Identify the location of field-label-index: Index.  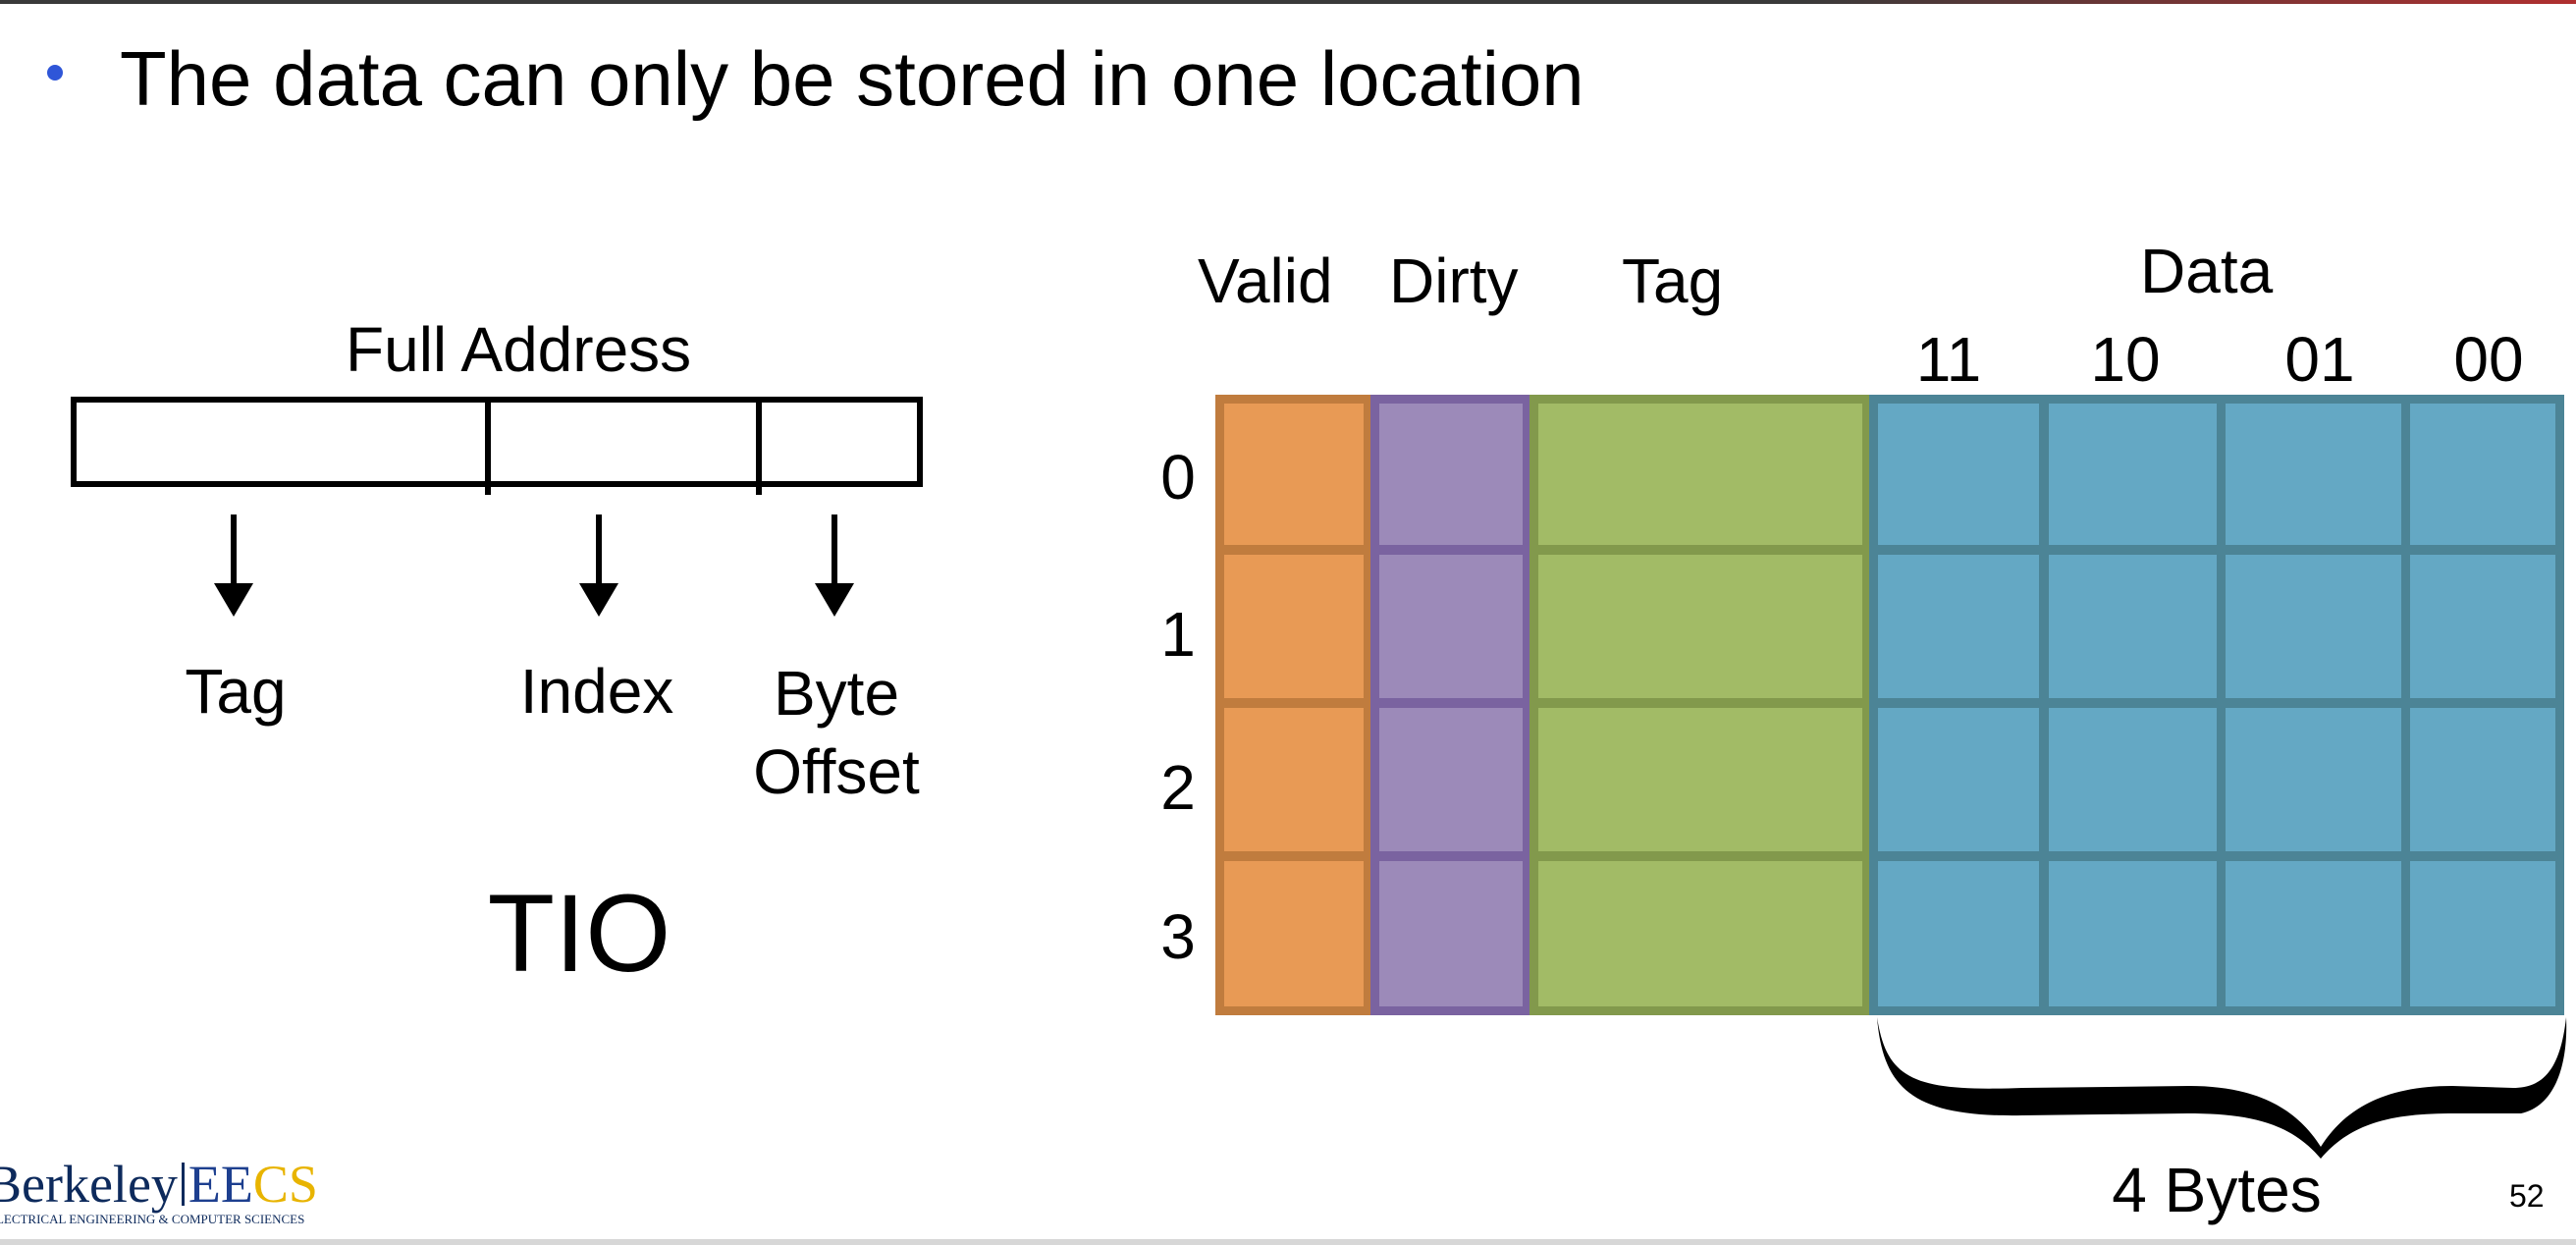
(596, 691).